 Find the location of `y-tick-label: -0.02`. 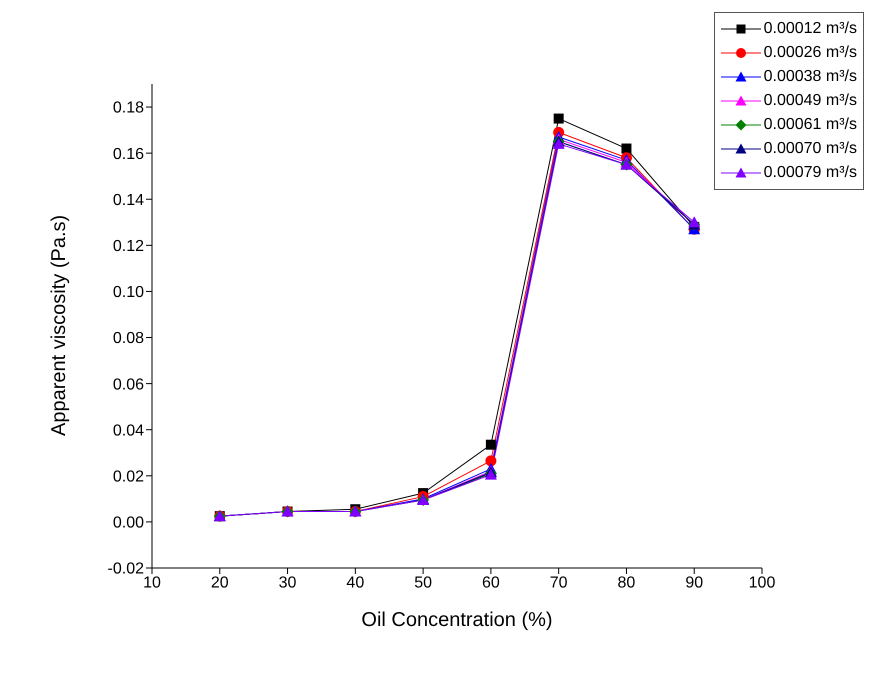

y-tick-label: -0.02 is located at coordinates (126, 569).